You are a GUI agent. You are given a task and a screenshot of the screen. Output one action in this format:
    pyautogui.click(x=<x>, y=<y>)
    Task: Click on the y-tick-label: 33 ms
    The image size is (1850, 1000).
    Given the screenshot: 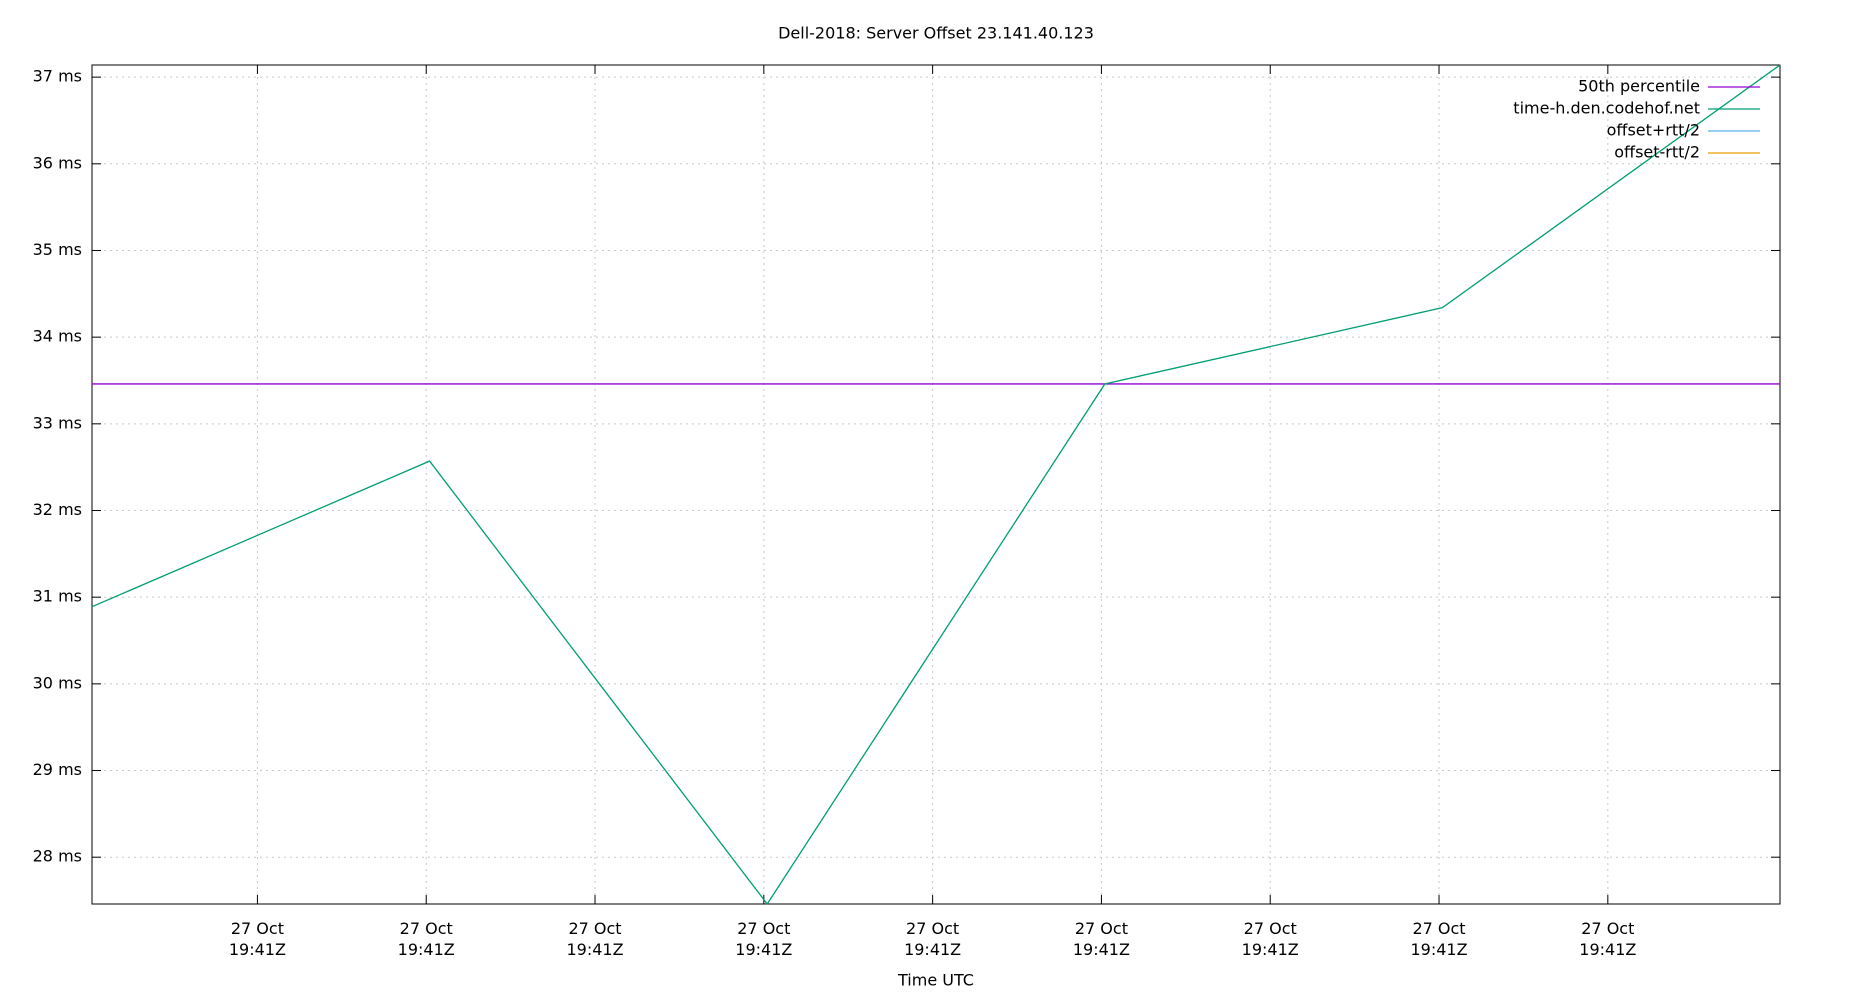 What is the action you would take?
    pyautogui.click(x=57, y=422)
    